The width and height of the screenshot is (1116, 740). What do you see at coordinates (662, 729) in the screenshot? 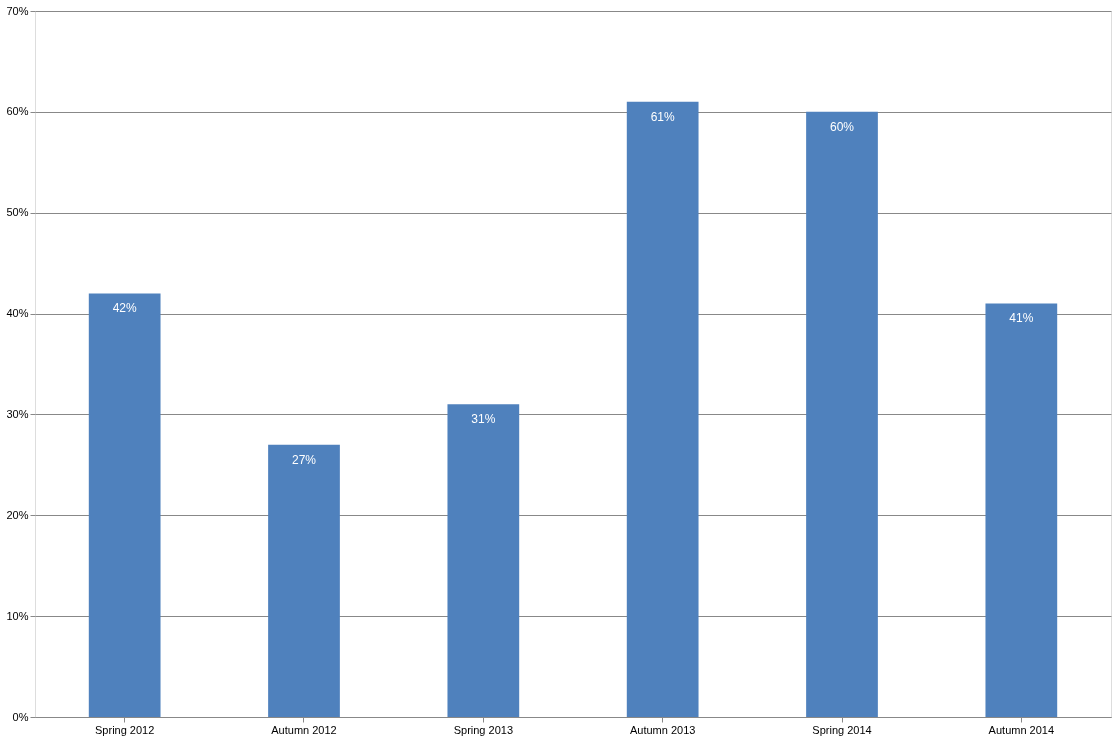
I see `x-tick-label: Autumn 2013` at bounding box center [662, 729].